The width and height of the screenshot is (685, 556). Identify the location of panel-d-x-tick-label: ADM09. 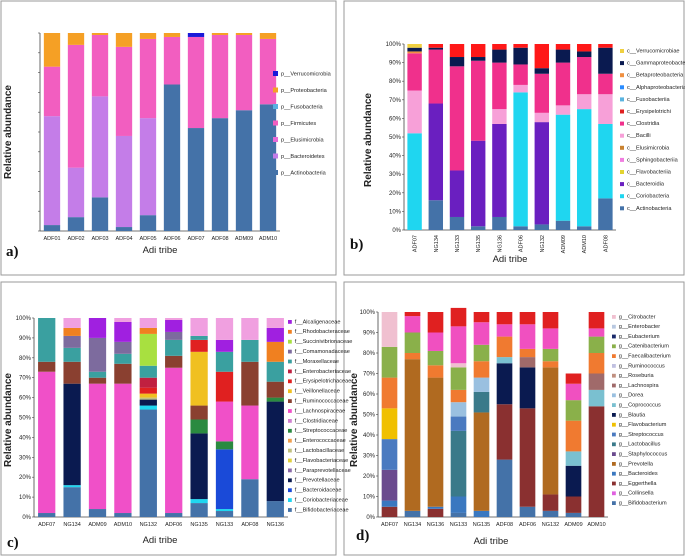
(573, 525).